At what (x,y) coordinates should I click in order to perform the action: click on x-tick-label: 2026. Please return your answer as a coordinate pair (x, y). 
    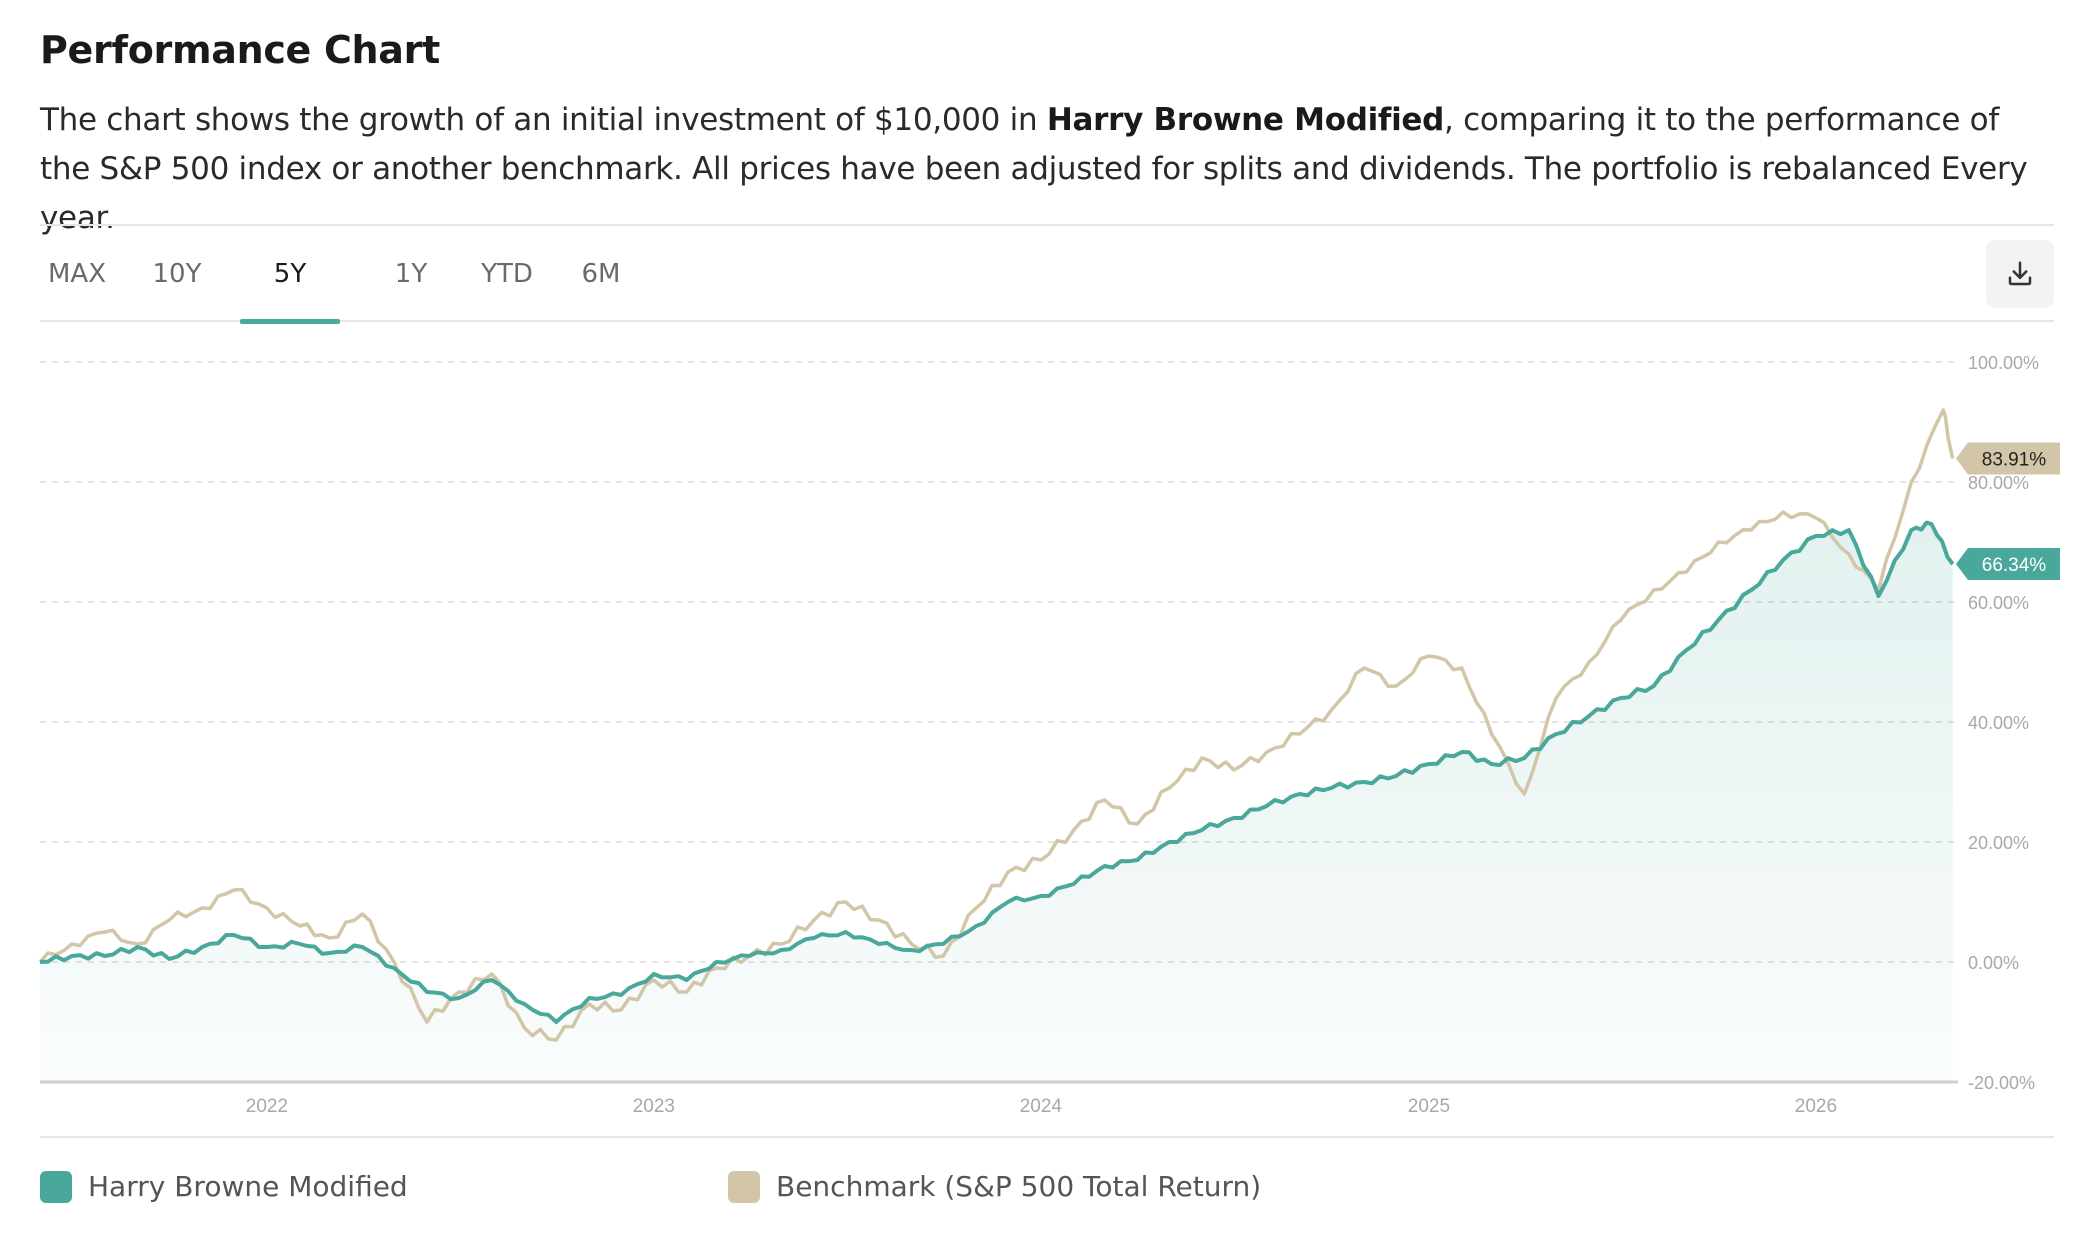
    Looking at the image, I should click on (1816, 1106).